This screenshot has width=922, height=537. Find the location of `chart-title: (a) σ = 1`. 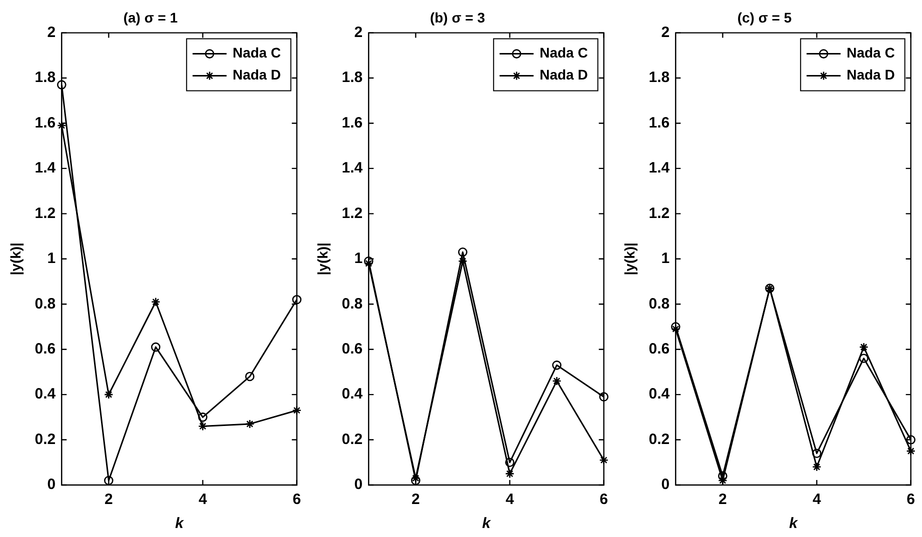

chart-title: (a) σ = 1 is located at coordinates (150, 17).